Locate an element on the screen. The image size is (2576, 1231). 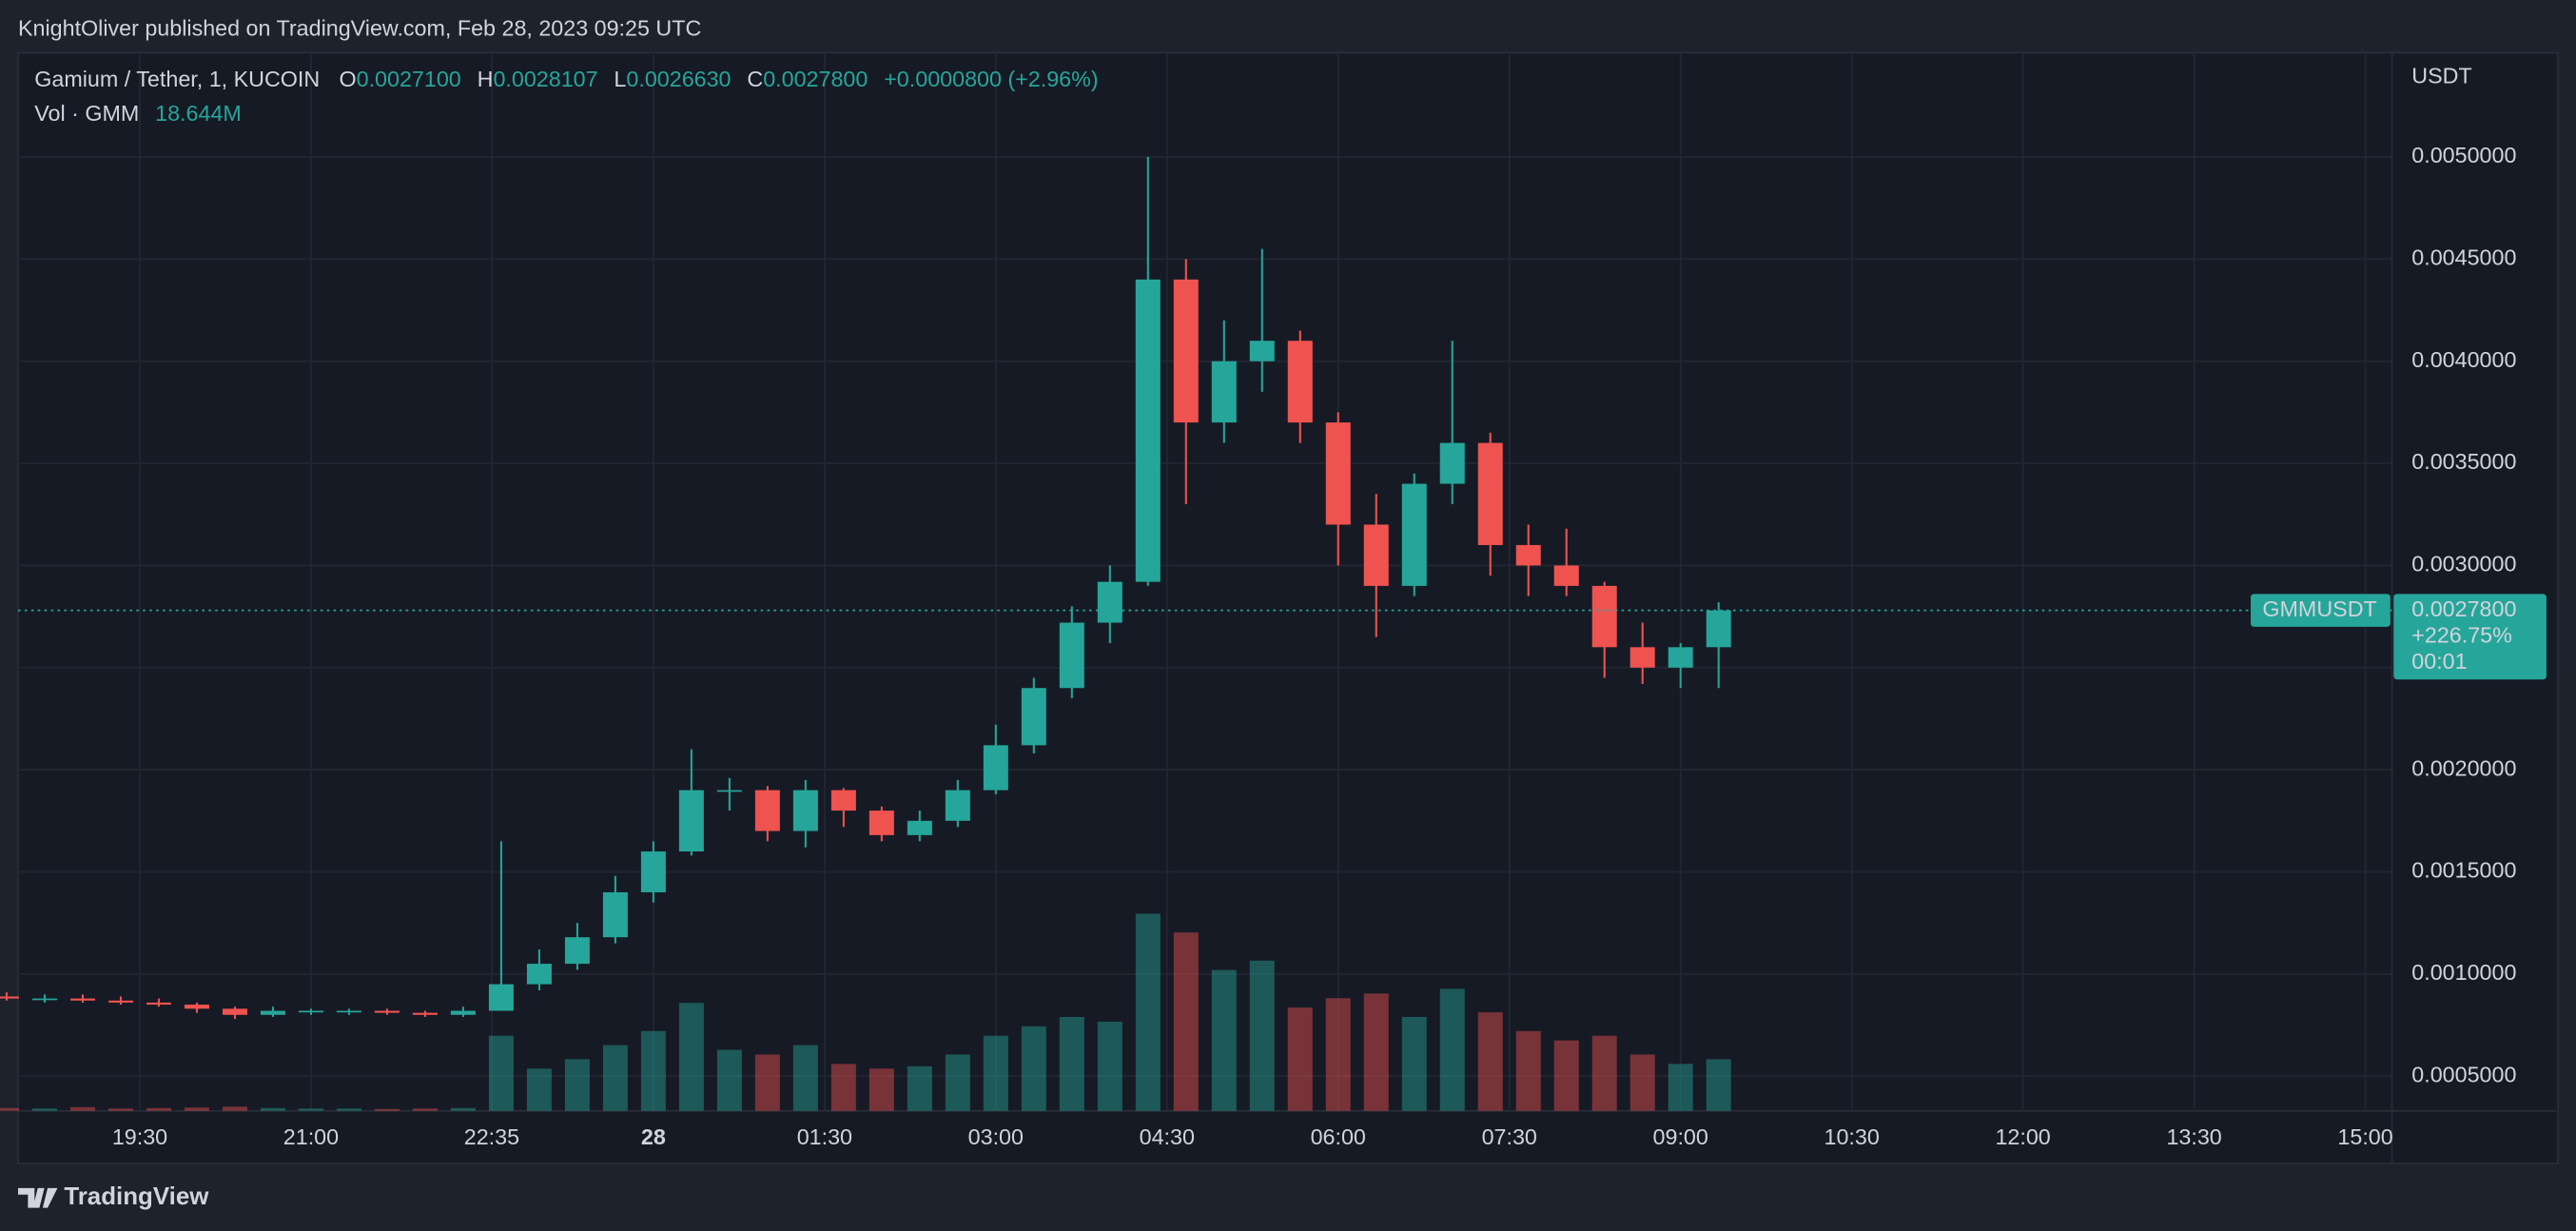
volume-legend: Vol · GMM 18.644M is located at coordinates (138, 113).